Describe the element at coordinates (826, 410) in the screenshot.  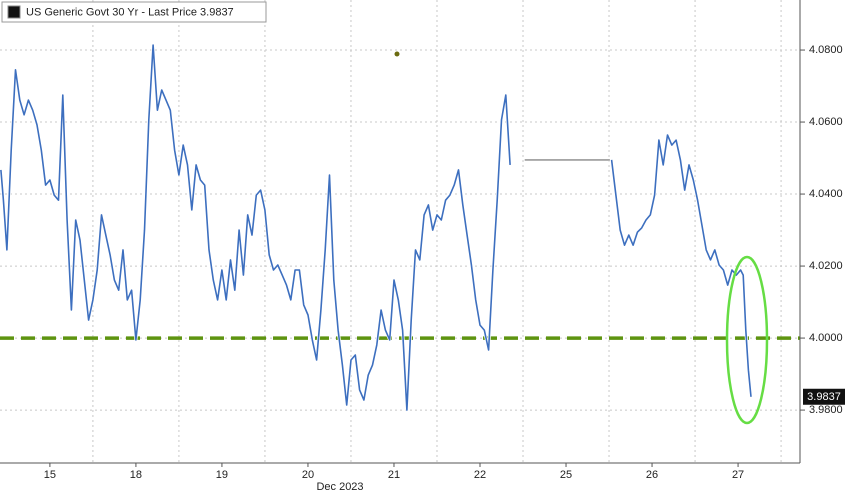
I see `y-tick-label: 3.9800` at that location.